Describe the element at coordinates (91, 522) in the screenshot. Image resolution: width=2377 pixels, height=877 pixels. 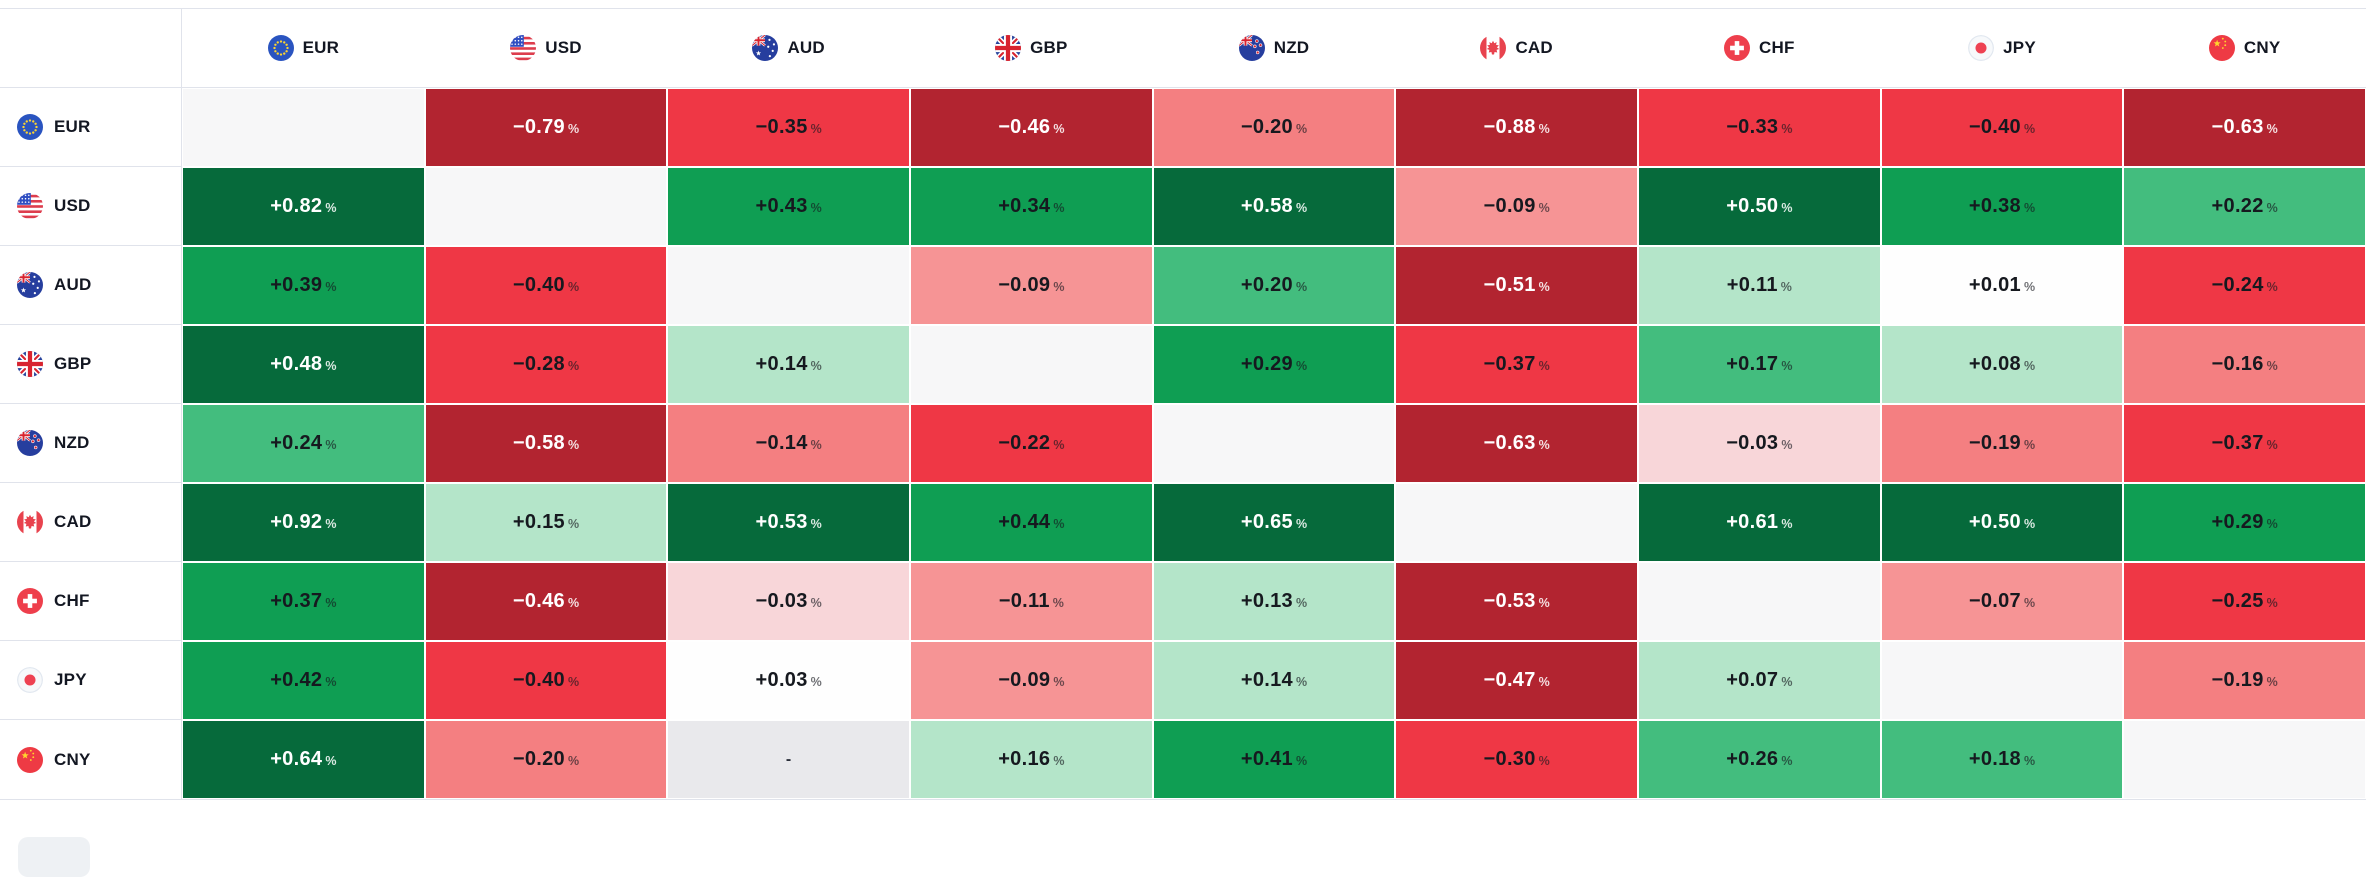
I see `row-header-cad: CAD` at that location.